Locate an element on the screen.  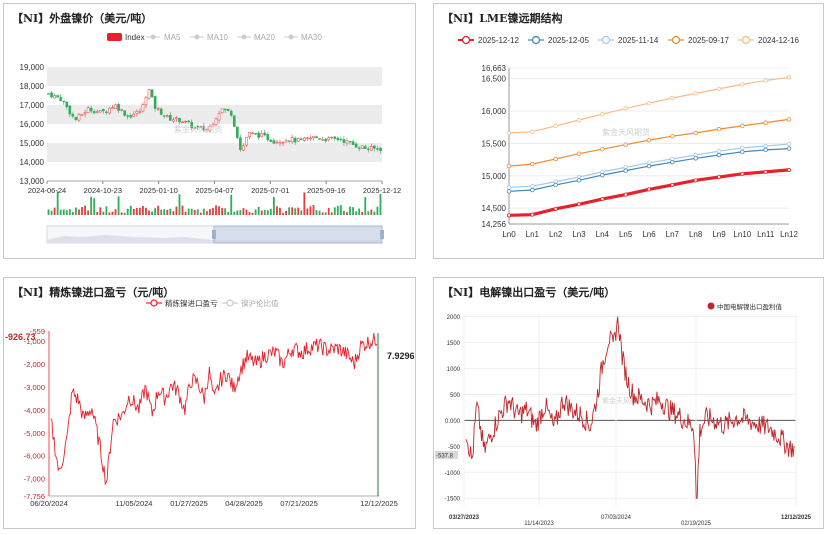
legend-import-pnl-label: 精炼镍进口盈亏 is located at coordinates (191, 303).